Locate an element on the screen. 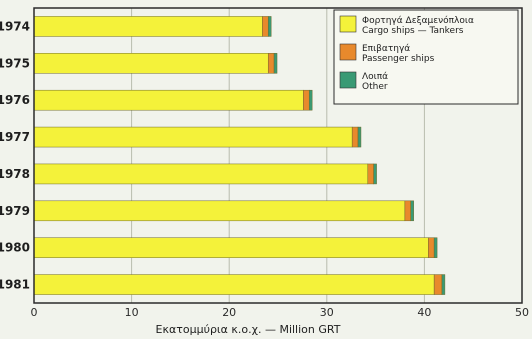 This screenshot has width=532, height=339. legend-label-greek: Φορτηγά Δεξαμενόπλοια is located at coordinates (418, 20).